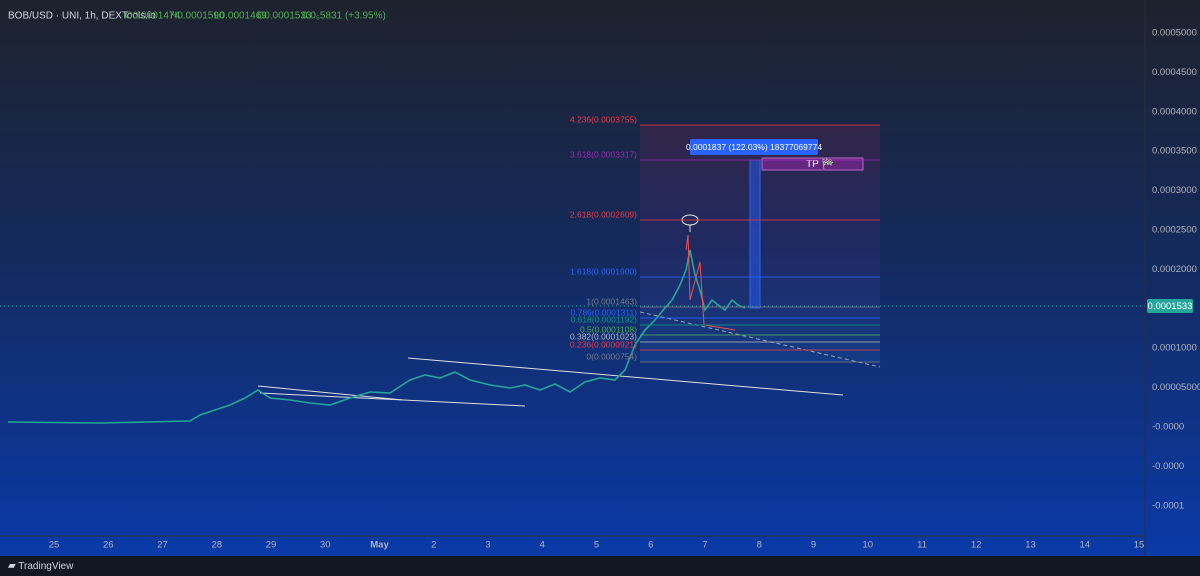 Image resolution: width=1200 pixels, height=576 pixels. Describe the element at coordinates (197, 16) in the screenshot. I see `high: H0.0001590` at that location.